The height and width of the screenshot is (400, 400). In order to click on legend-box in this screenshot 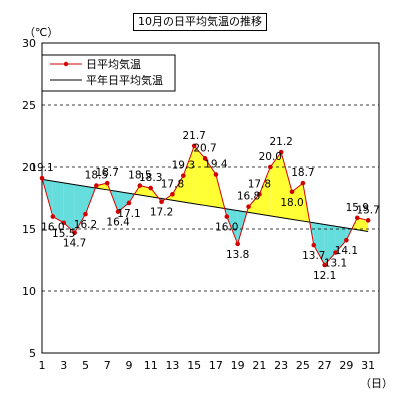, I will do `click(108, 73)`.